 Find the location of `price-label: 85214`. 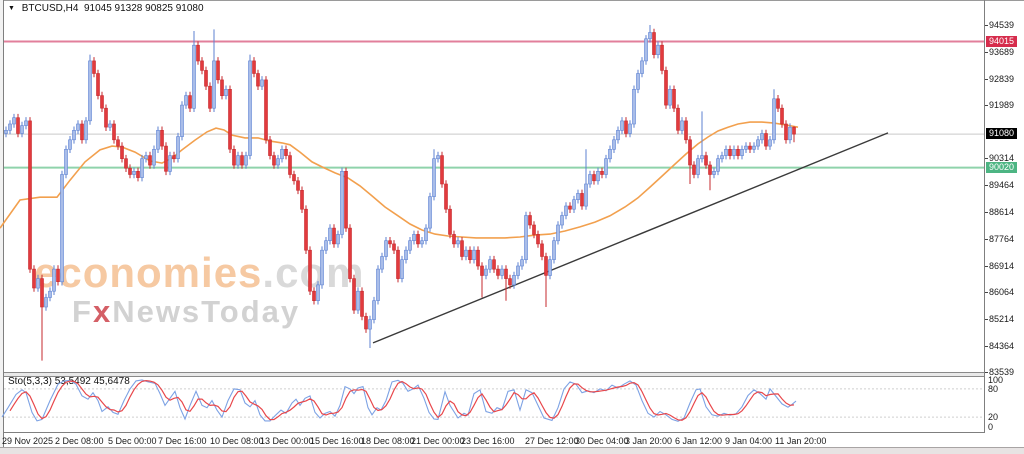

price-label: 85214 is located at coordinates (1002, 319).